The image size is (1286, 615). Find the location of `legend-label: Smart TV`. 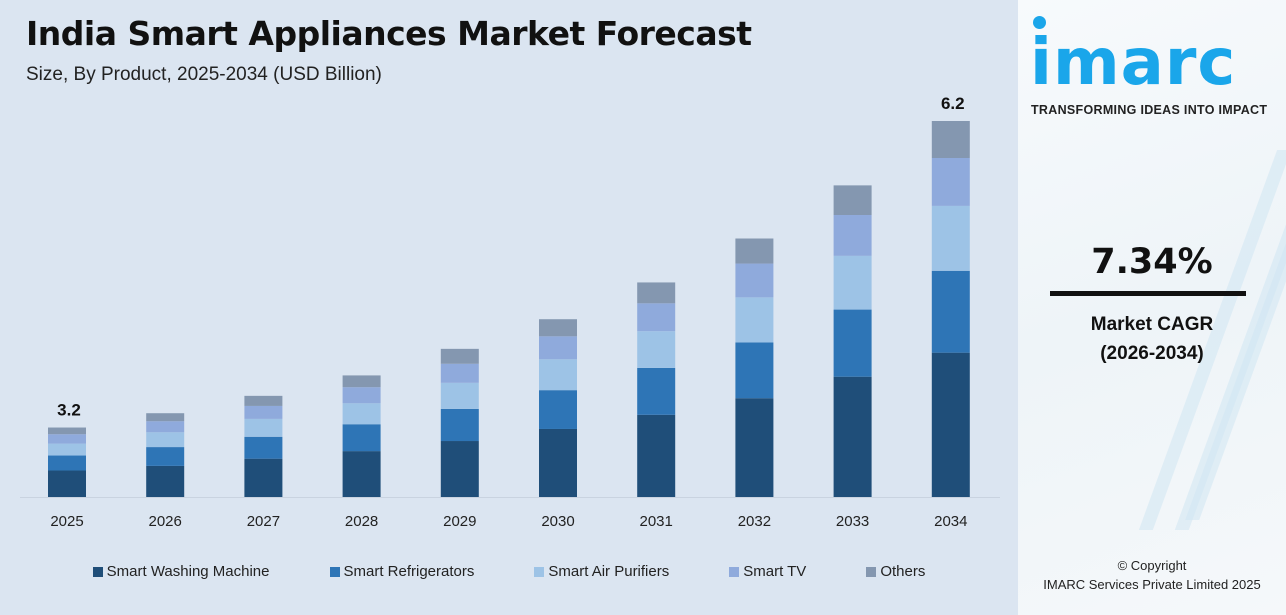

legend-label: Smart TV is located at coordinates (775, 571).